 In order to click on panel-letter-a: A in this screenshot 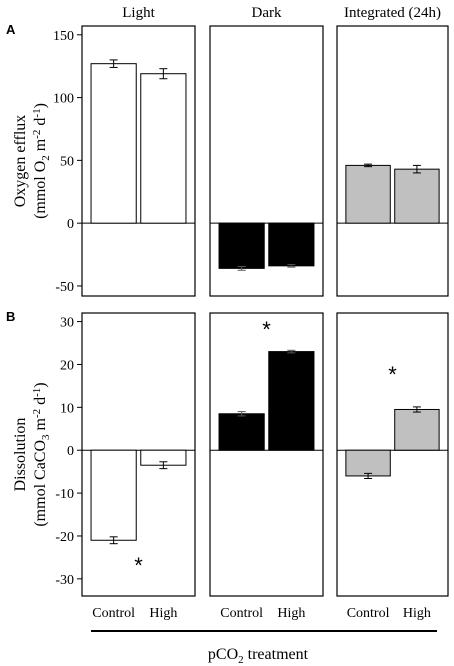, I will do `click(11, 29)`.